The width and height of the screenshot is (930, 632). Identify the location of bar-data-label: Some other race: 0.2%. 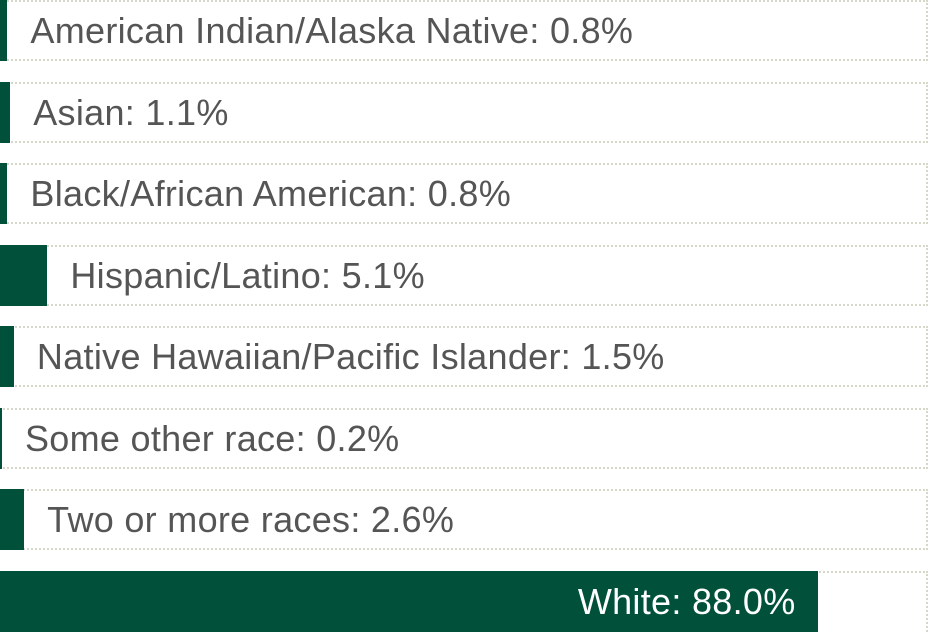
(212, 438).